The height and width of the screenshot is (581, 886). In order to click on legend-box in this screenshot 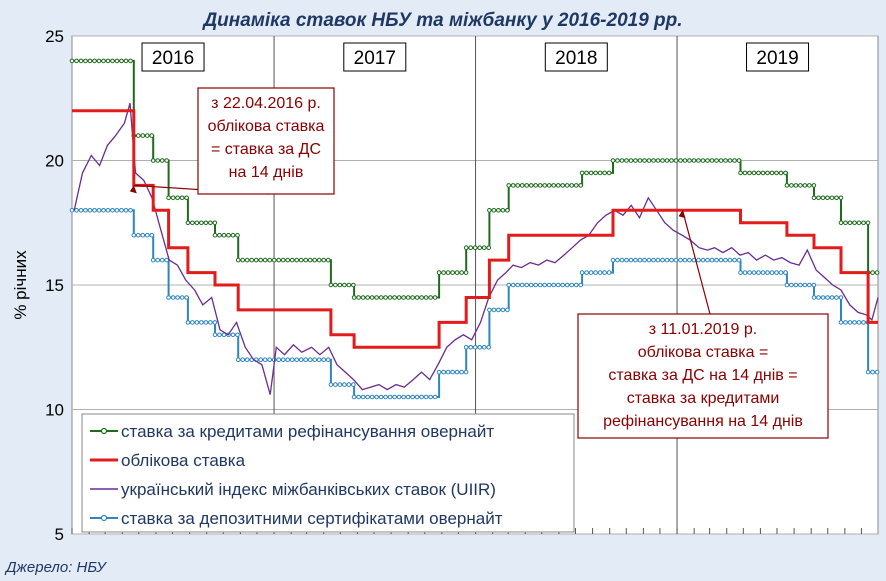, I will do `click(328, 473)`.